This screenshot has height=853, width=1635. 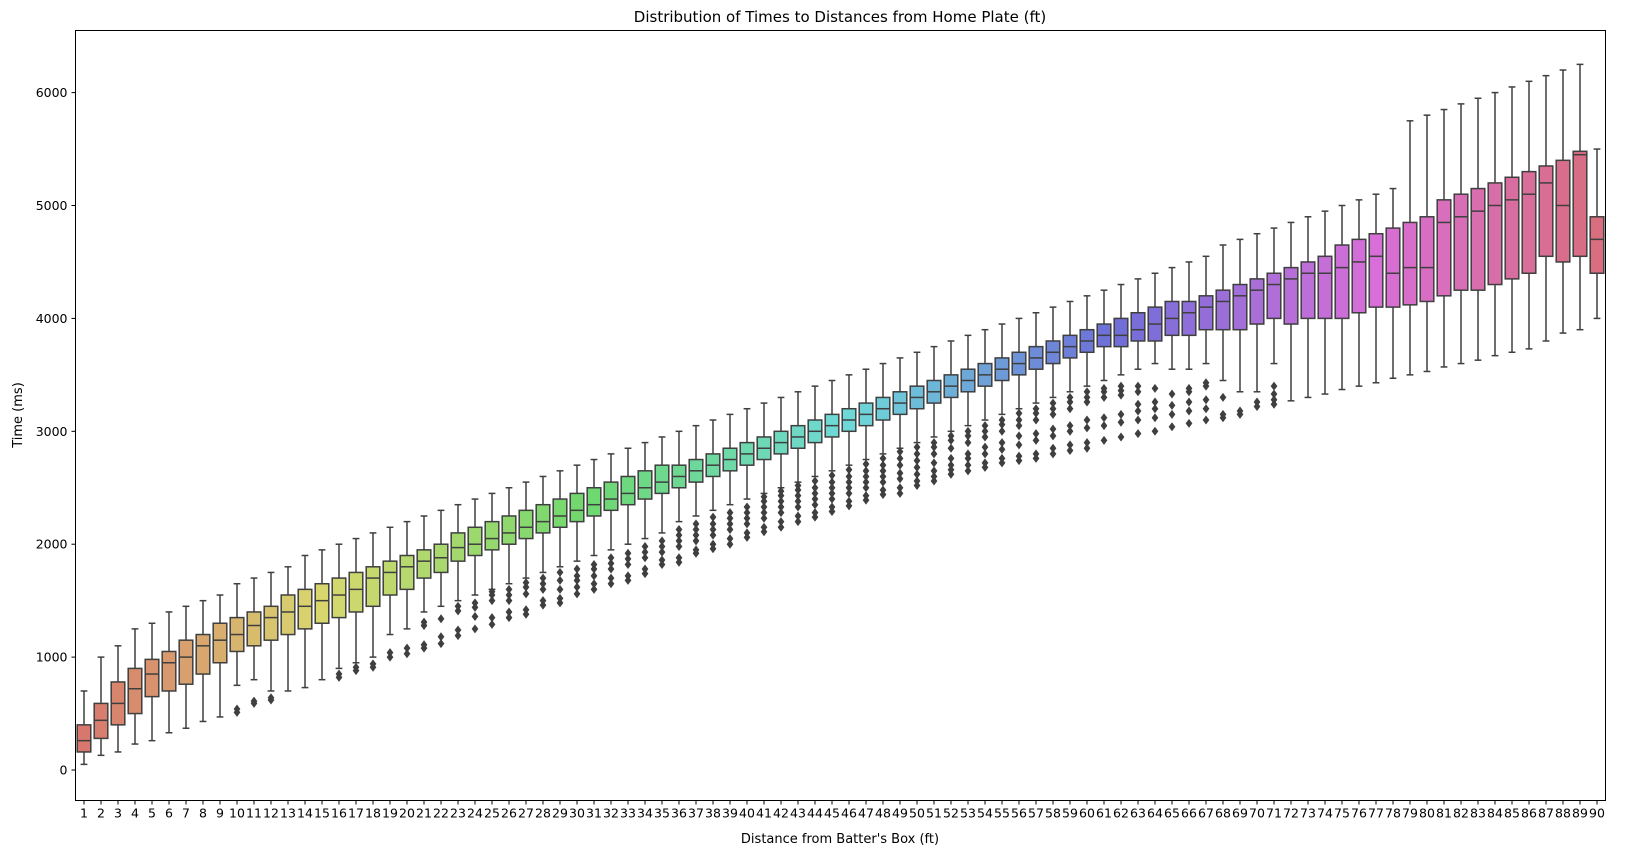 I want to click on x-tick-label: 30, so click(x=577, y=813).